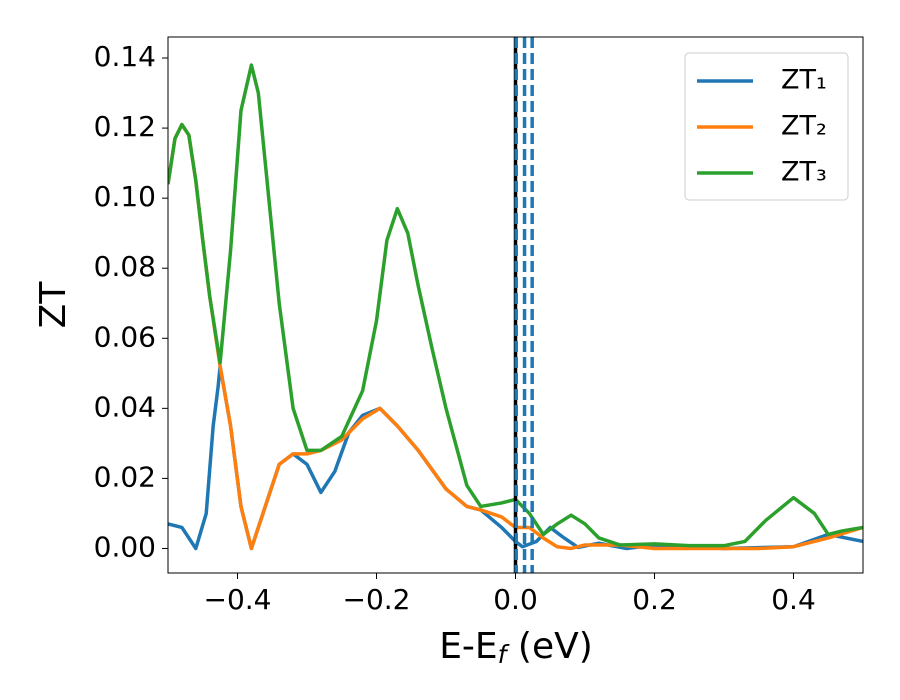  Describe the element at coordinates (549, 646) in the screenshot. I see `x-label-rest: (eV)` at that location.